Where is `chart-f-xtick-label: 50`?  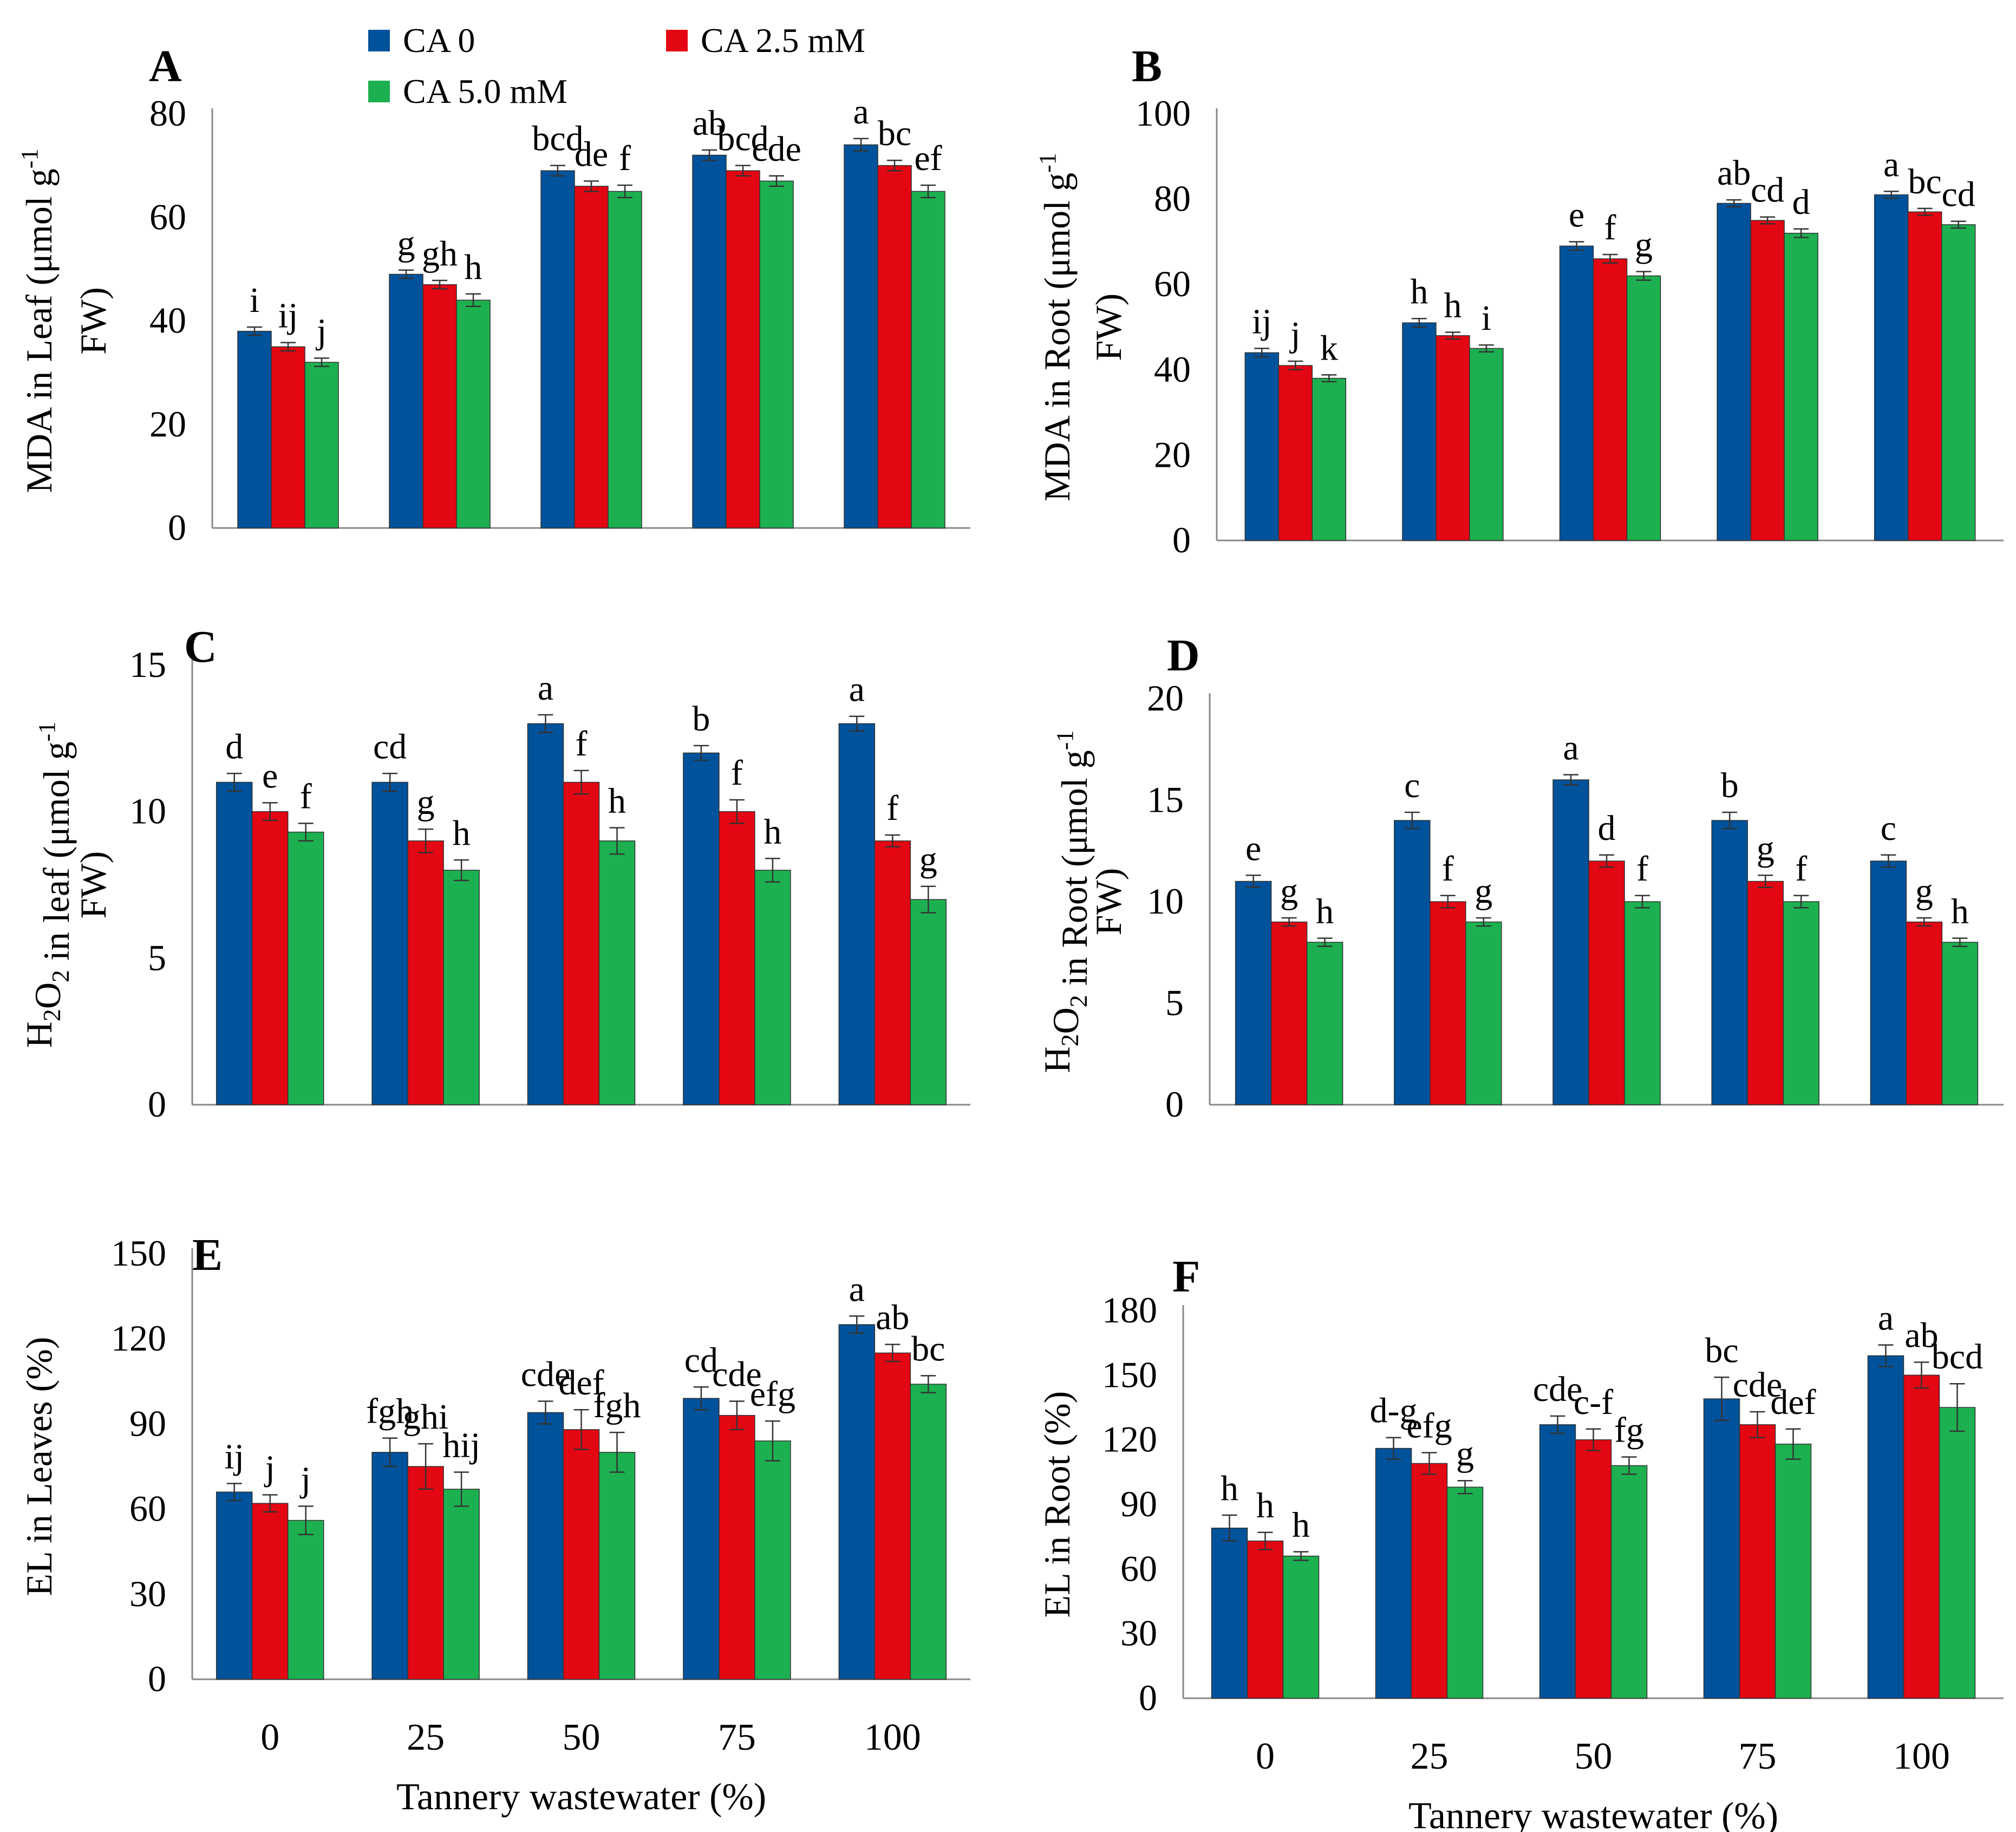
chart-f-xtick-label: 50 is located at coordinates (1594, 1756).